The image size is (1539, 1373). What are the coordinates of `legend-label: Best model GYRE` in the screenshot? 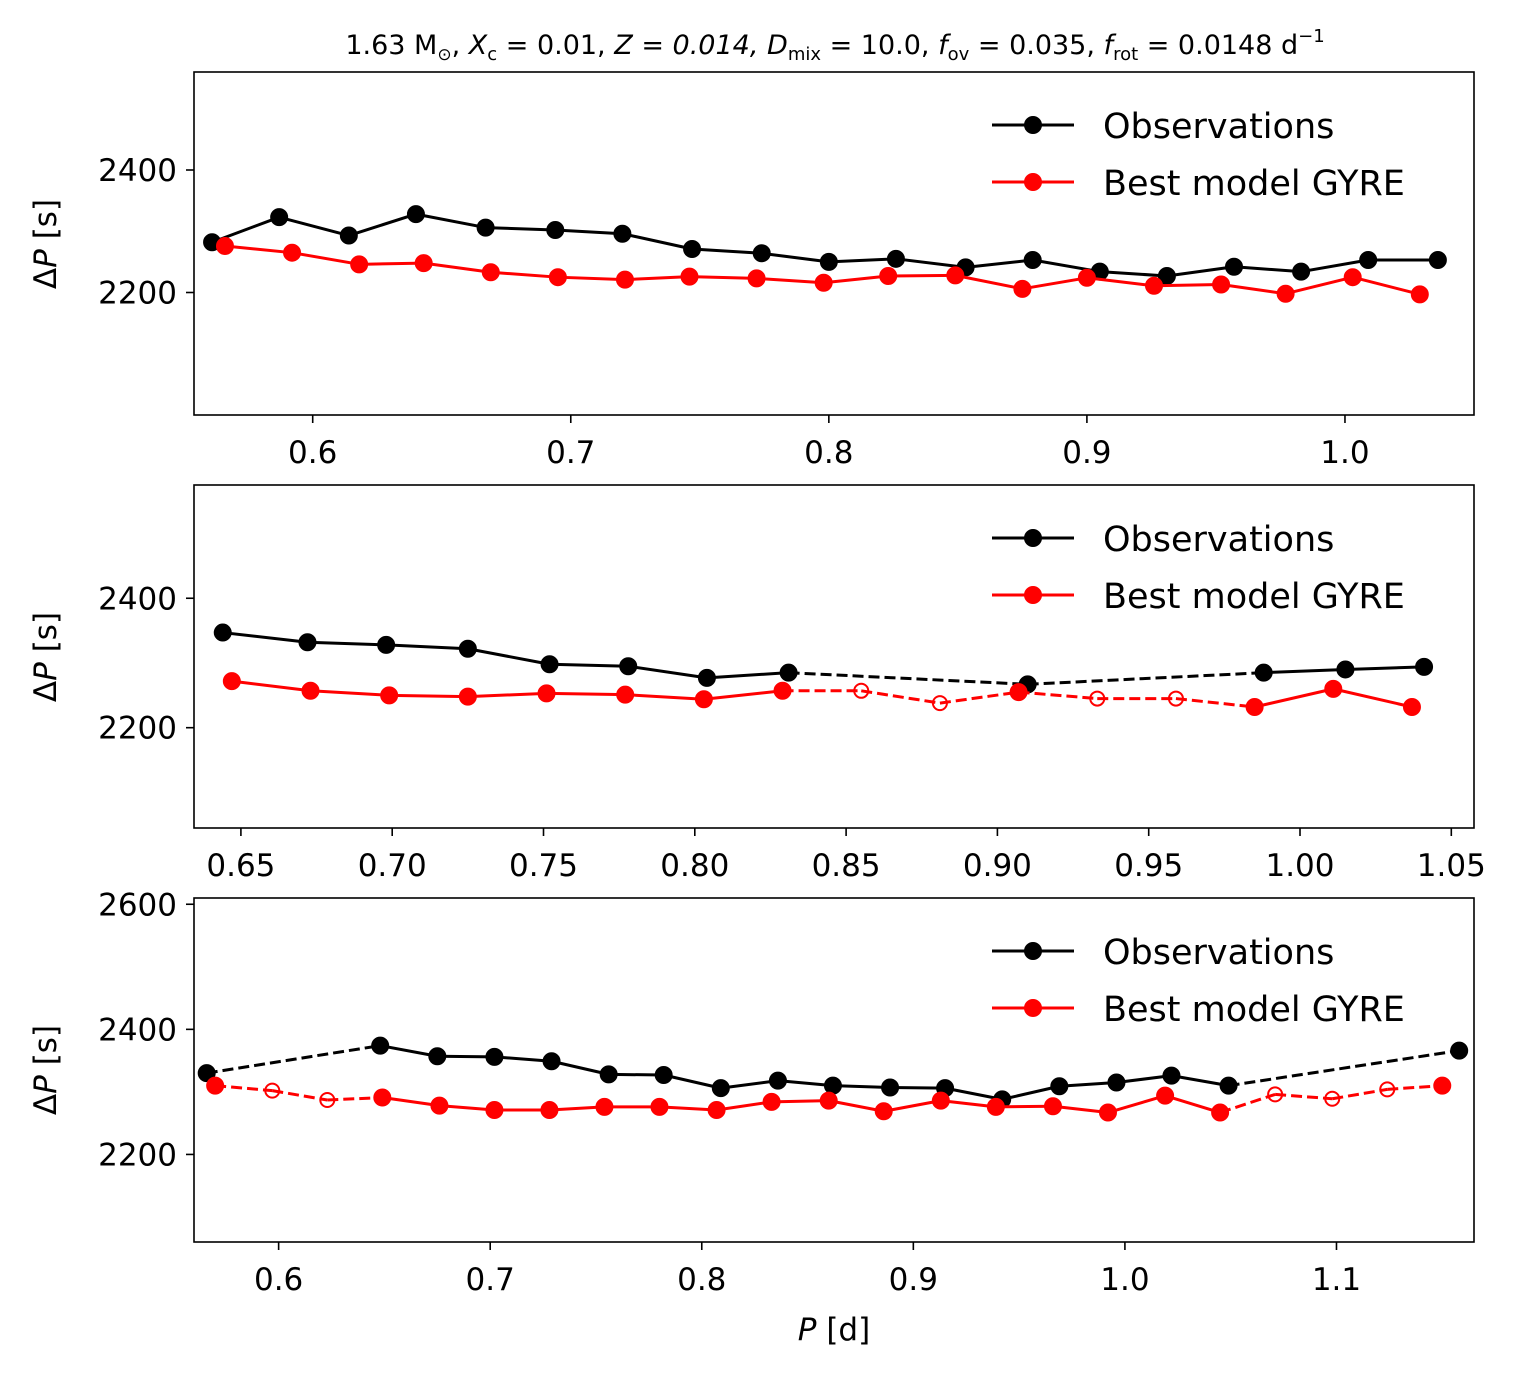 It's located at (1254, 597).